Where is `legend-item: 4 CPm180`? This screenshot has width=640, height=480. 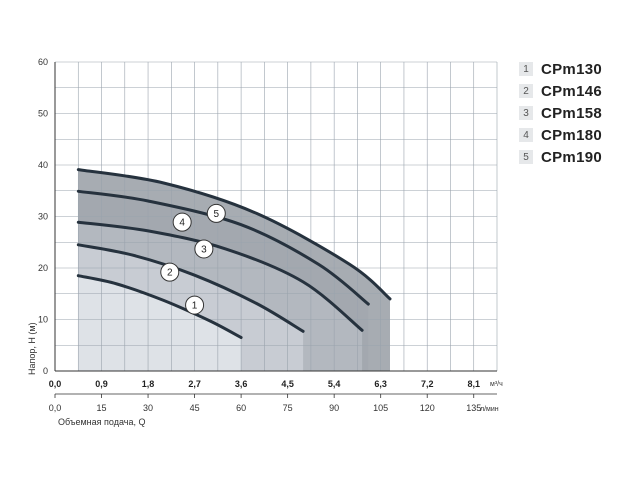
legend-item: 4 CPm180 is located at coordinates (575, 135).